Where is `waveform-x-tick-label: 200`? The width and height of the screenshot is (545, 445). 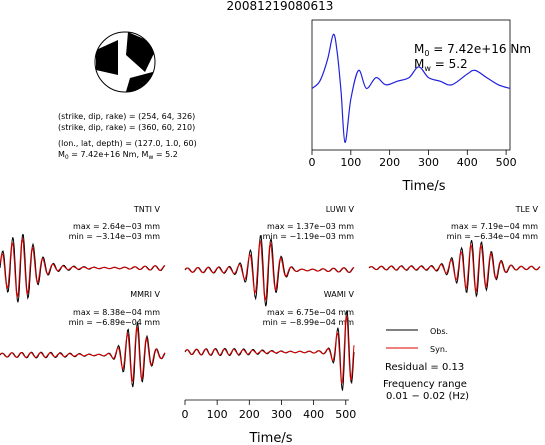
waveform-x-tick-label: 200 is located at coordinates (249, 414).